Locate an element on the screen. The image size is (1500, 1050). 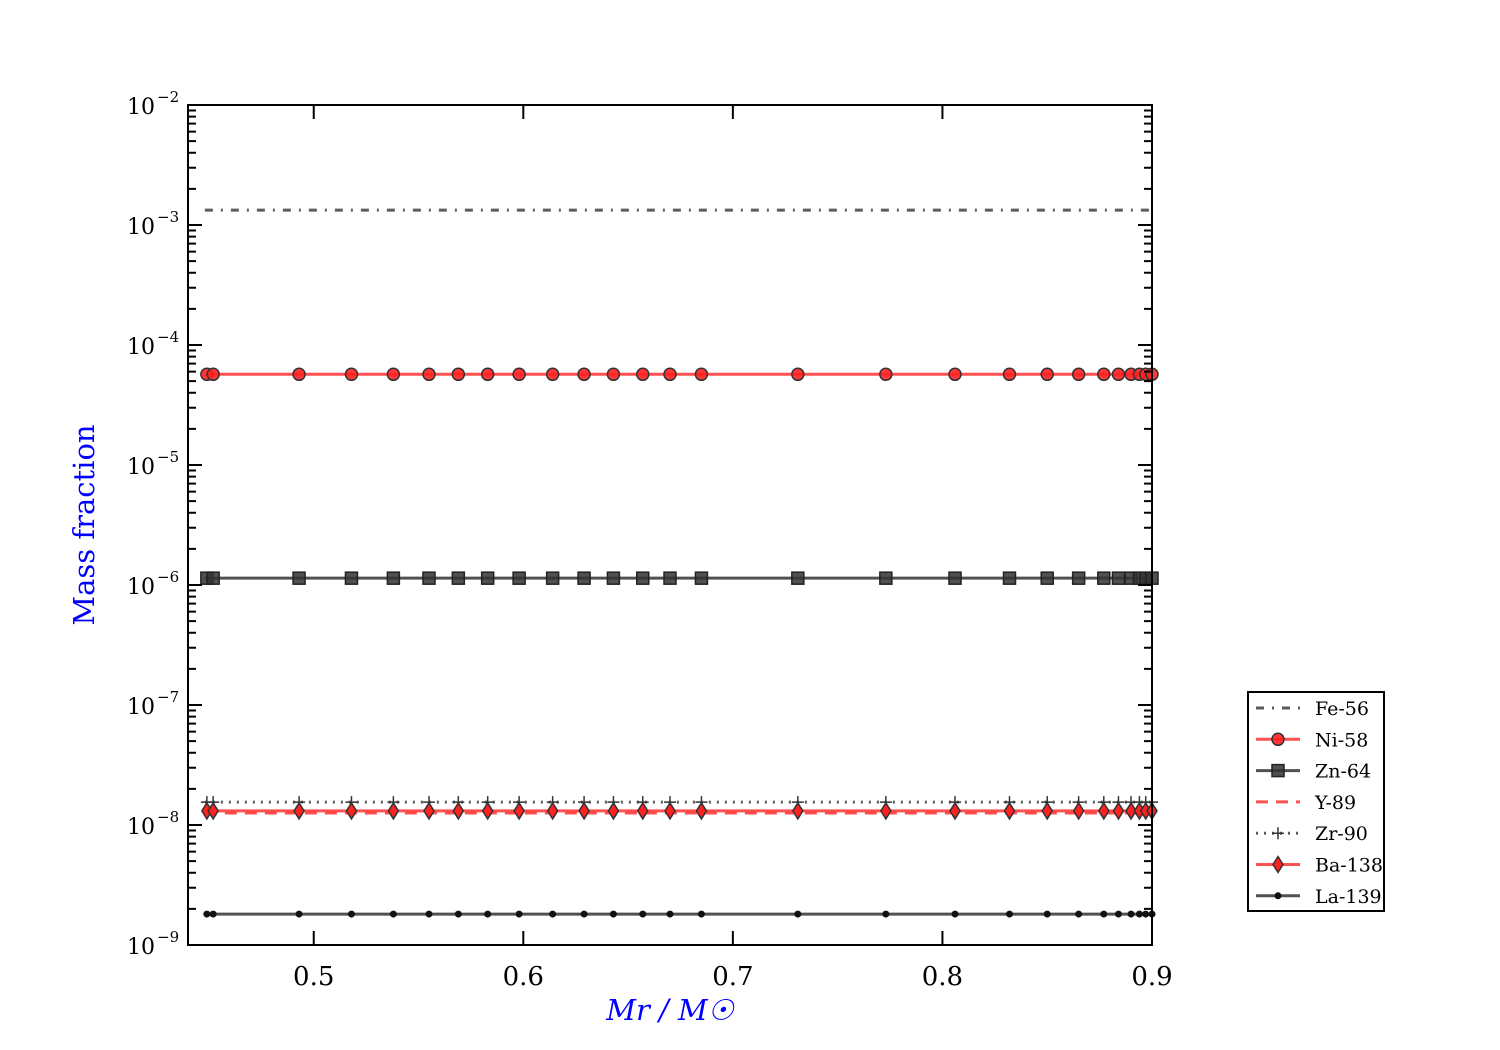
x-tick-label: 0.8 is located at coordinates (942, 977).